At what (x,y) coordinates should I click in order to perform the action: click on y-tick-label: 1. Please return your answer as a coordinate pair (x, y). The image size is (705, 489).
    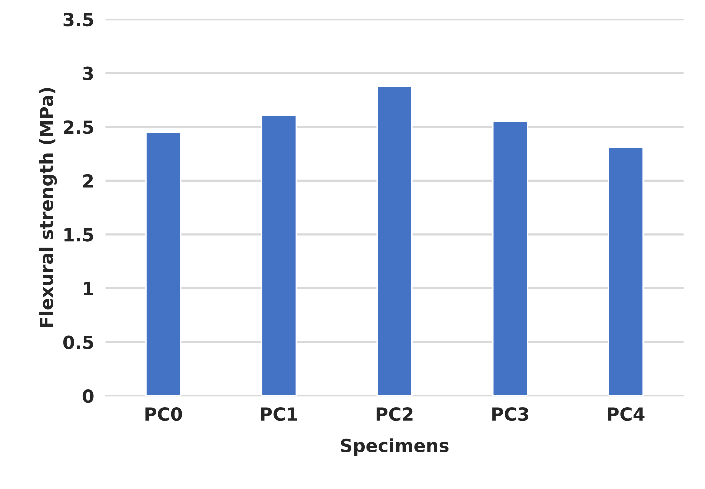
    Looking at the image, I should click on (89, 289).